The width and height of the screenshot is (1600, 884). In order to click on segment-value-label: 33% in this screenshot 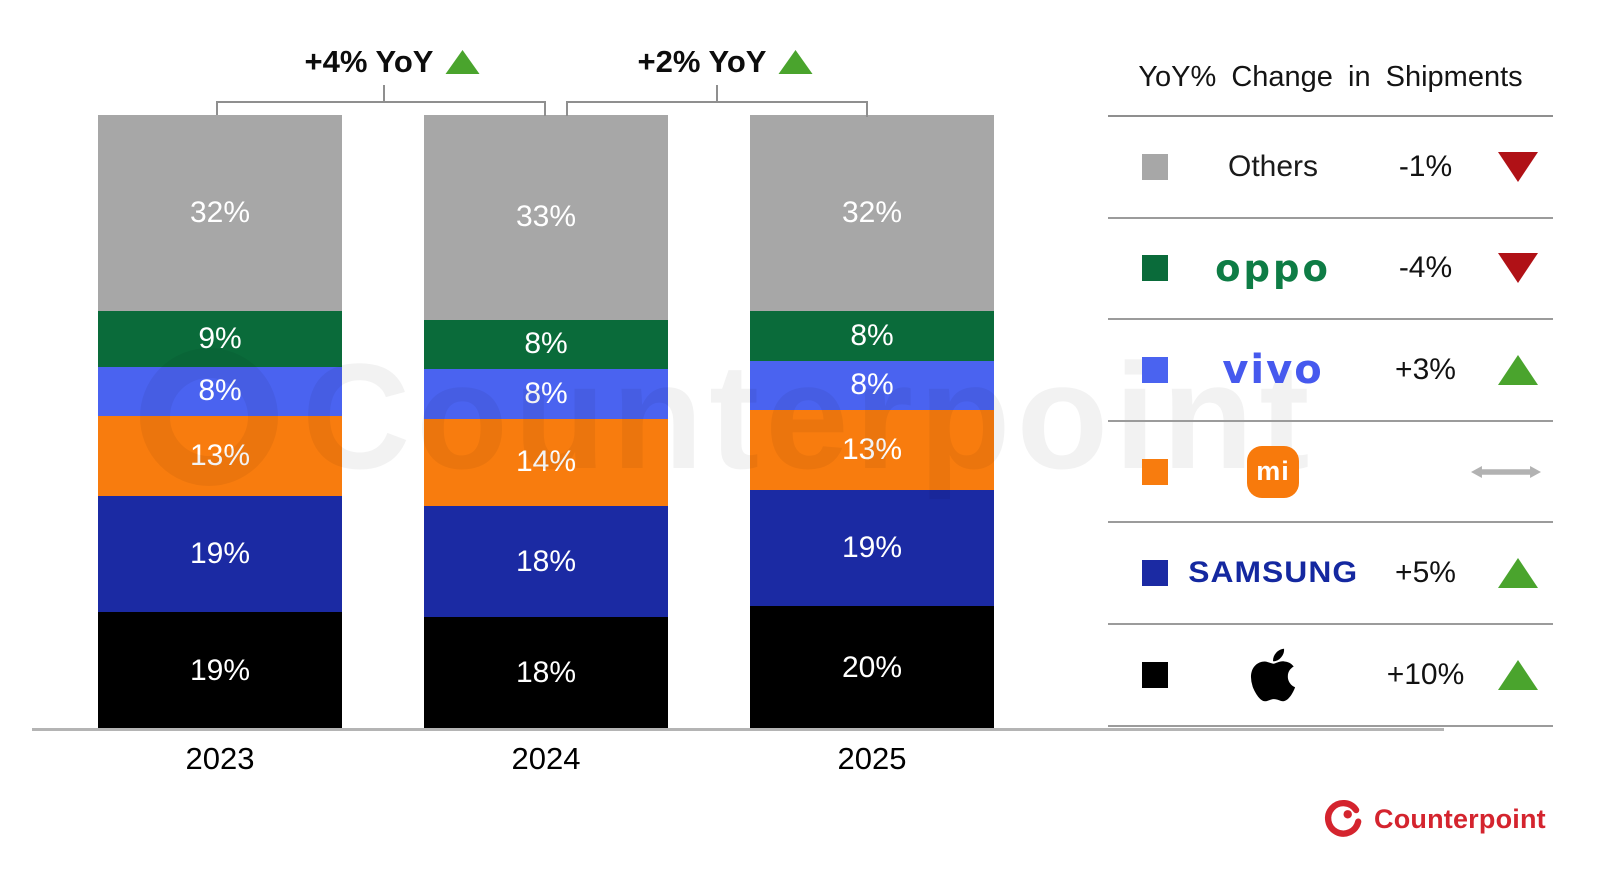, I will do `click(546, 217)`.